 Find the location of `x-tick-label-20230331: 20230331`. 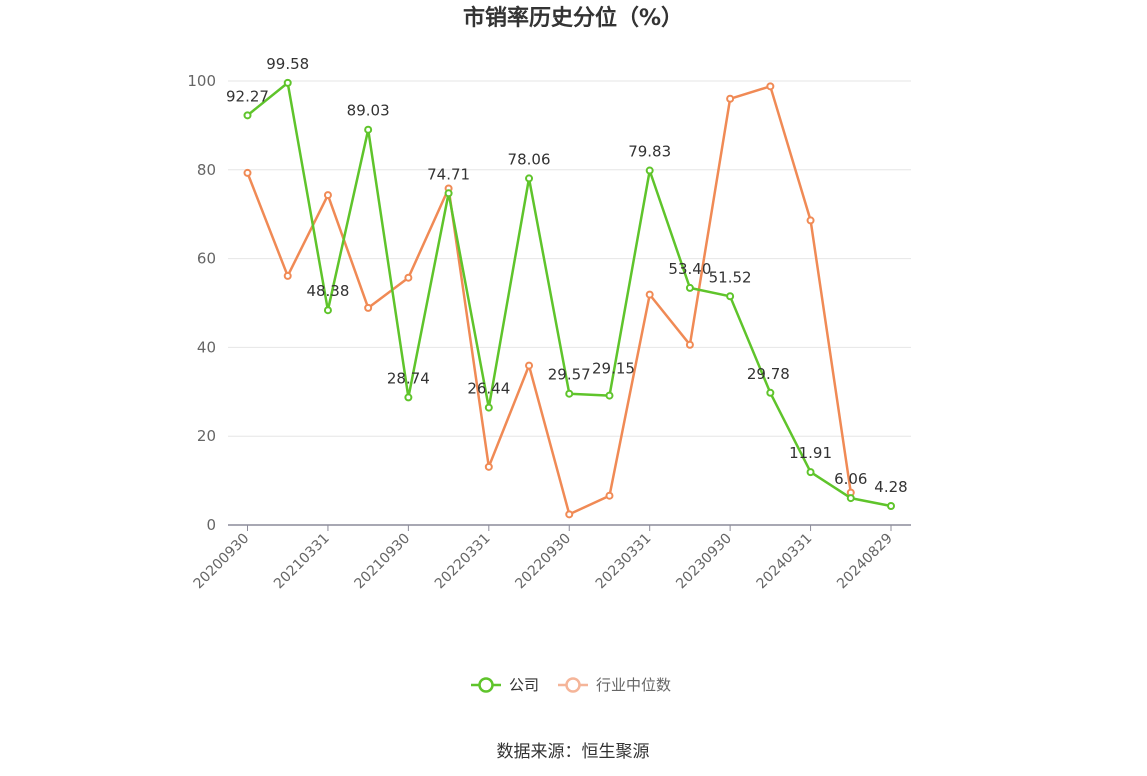

x-tick-label-20230331: 20230331 is located at coordinates (624, 562).